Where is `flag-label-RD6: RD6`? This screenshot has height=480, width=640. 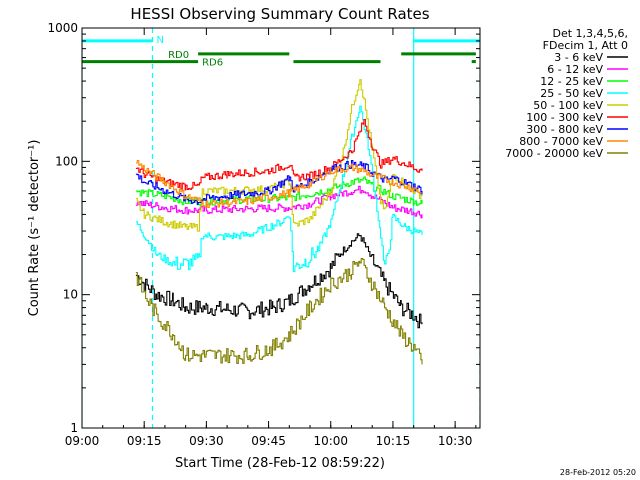 flag-label-RD6: RD6 is located at coordinates (212, 63).